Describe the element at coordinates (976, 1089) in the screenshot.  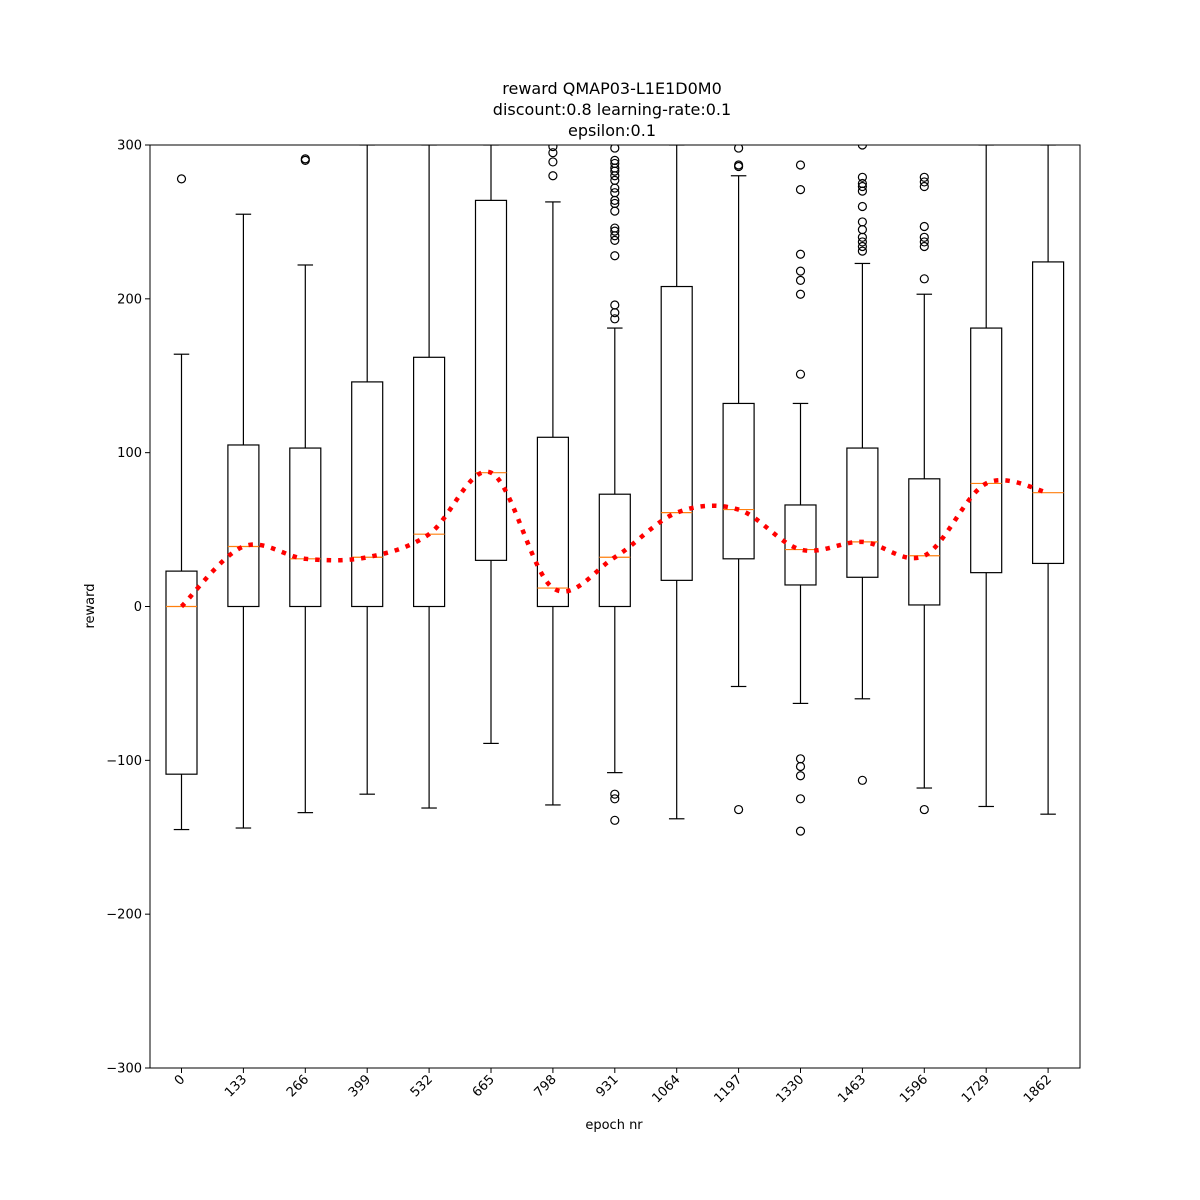
I see `x-tick-label: 1729` at that location.